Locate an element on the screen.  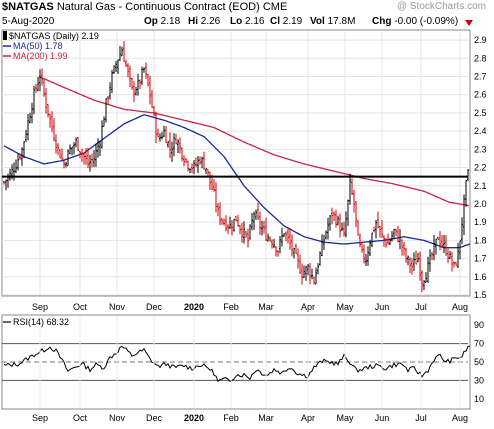
price-y-tick: 2.0 is located at coordinates (480, 204).